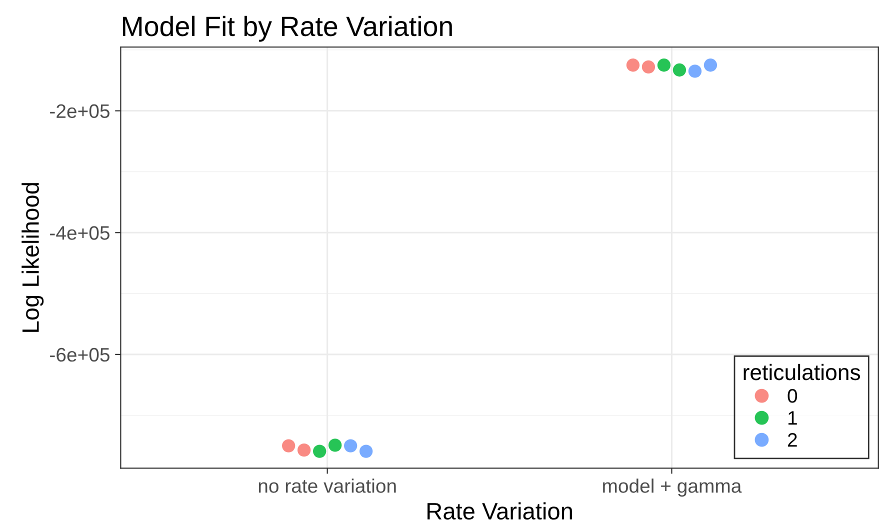 Image resolution: width=881 pixels, height=529 pixels. I want to click on y-tick-label: -4e+05, so click(80, 233).